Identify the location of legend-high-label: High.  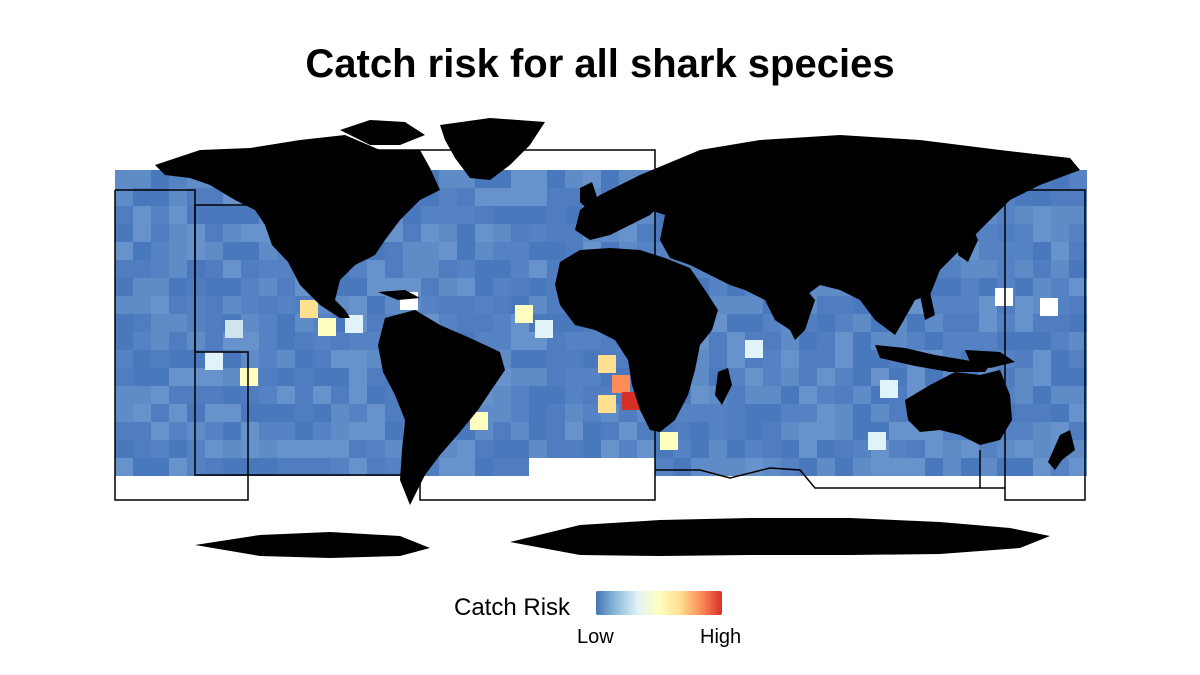
(721, 637).